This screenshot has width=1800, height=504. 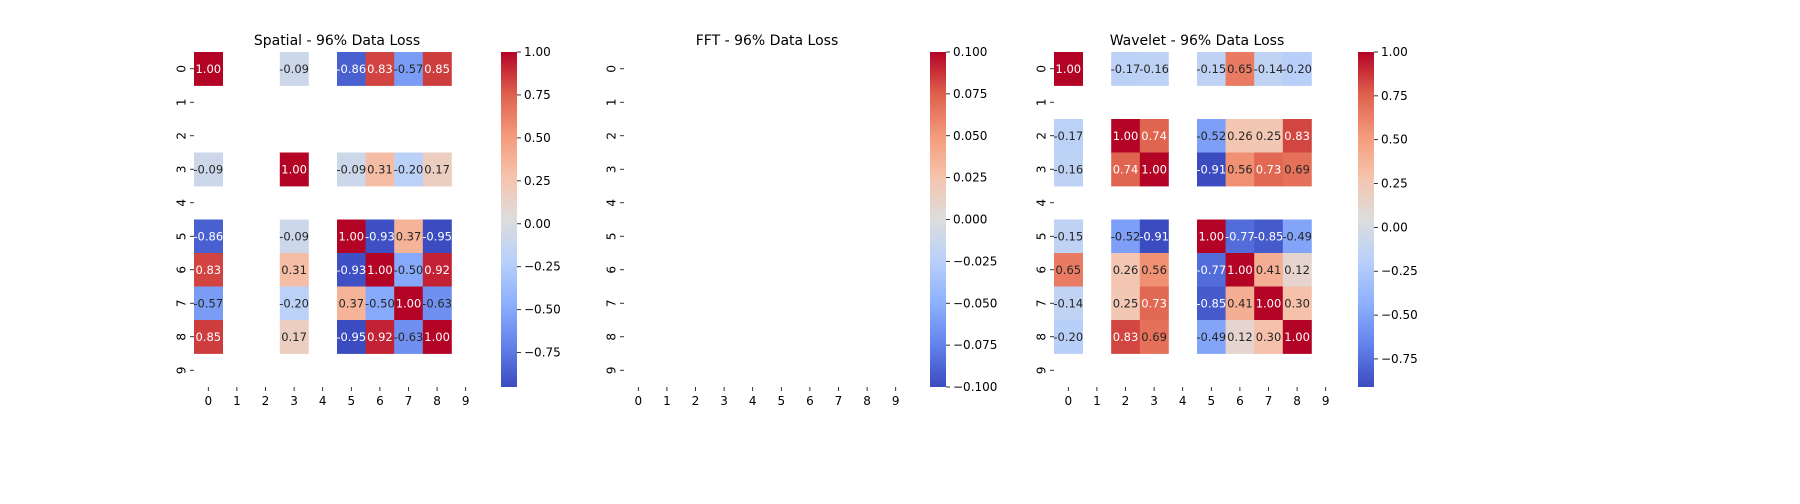 What do you see at coordinates (1097, 401) in the screenshot?
I see `x-tick-label: 1` at bounding box center [1097, 401].